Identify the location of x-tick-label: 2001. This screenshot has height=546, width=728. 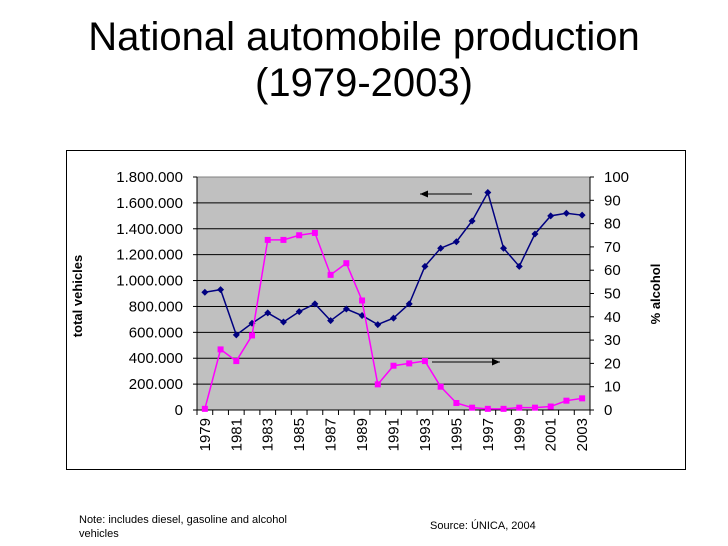
(551, 434).